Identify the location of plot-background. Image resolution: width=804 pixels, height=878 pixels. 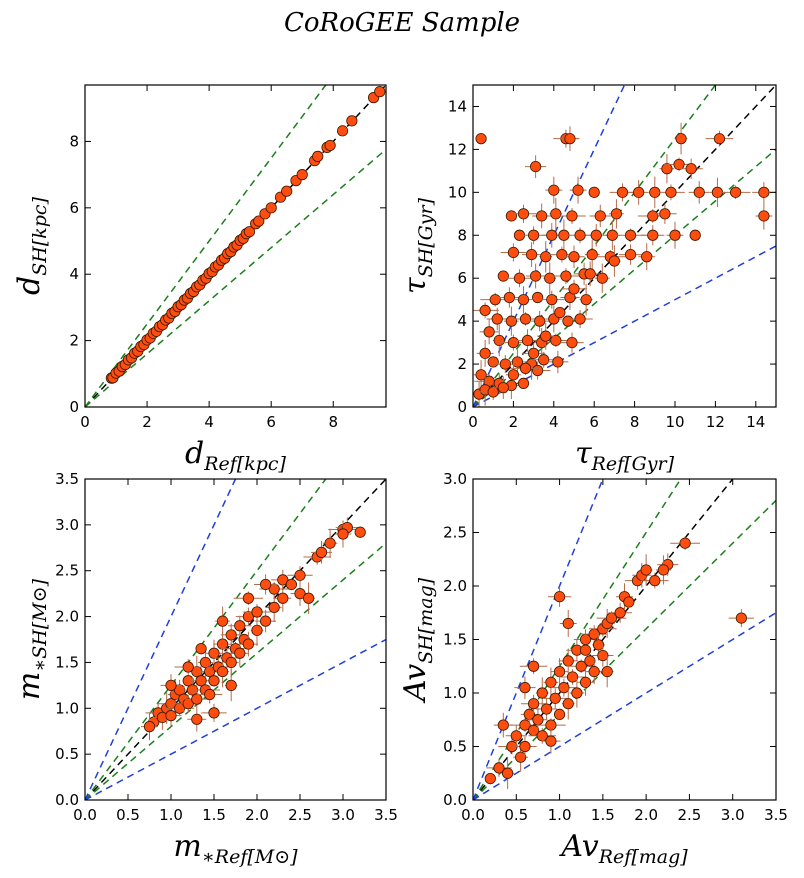
(624, 639).